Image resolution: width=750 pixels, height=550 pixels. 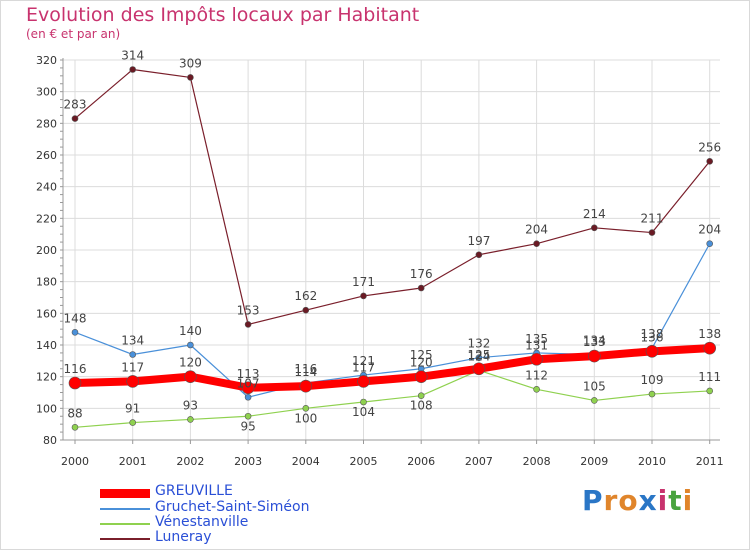 What do you see at coordinates (248, 461) in the screenshot?
I see `x-tick-label: 2003` at bounding box center [248, 461].